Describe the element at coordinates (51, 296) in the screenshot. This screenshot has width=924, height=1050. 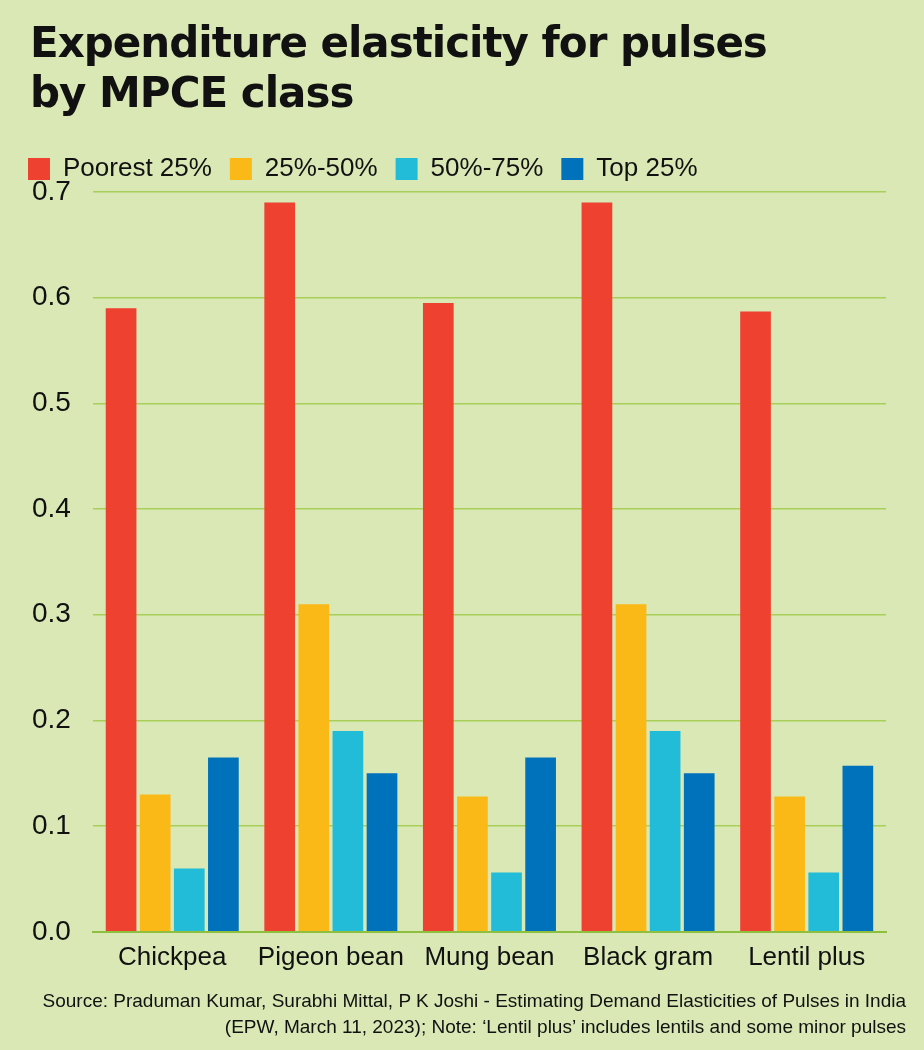
I see `y-tick-label: 0.6` at that location.